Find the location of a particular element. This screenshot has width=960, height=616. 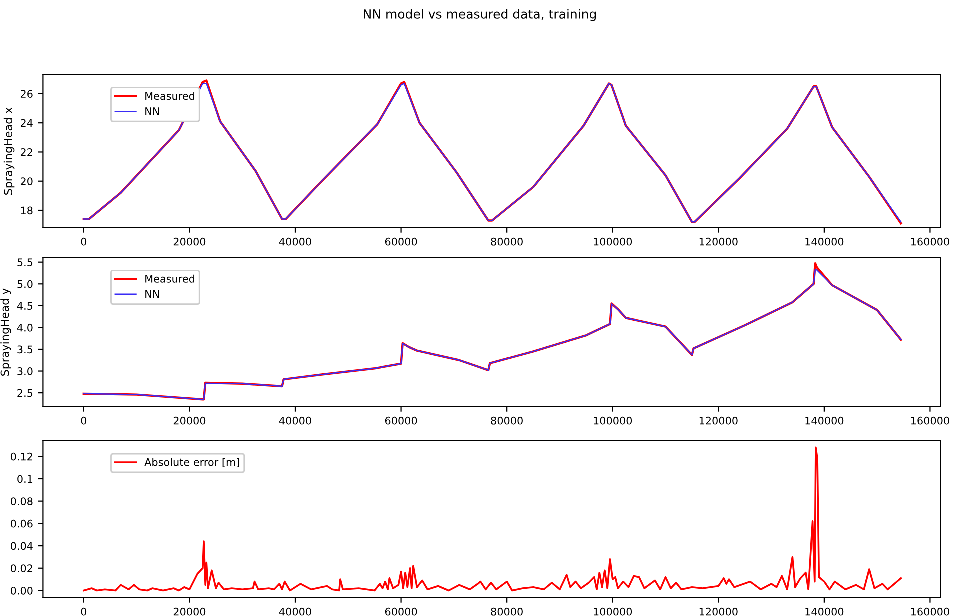

y-tick-label: 3.5 is located at coordinates (25, 350).